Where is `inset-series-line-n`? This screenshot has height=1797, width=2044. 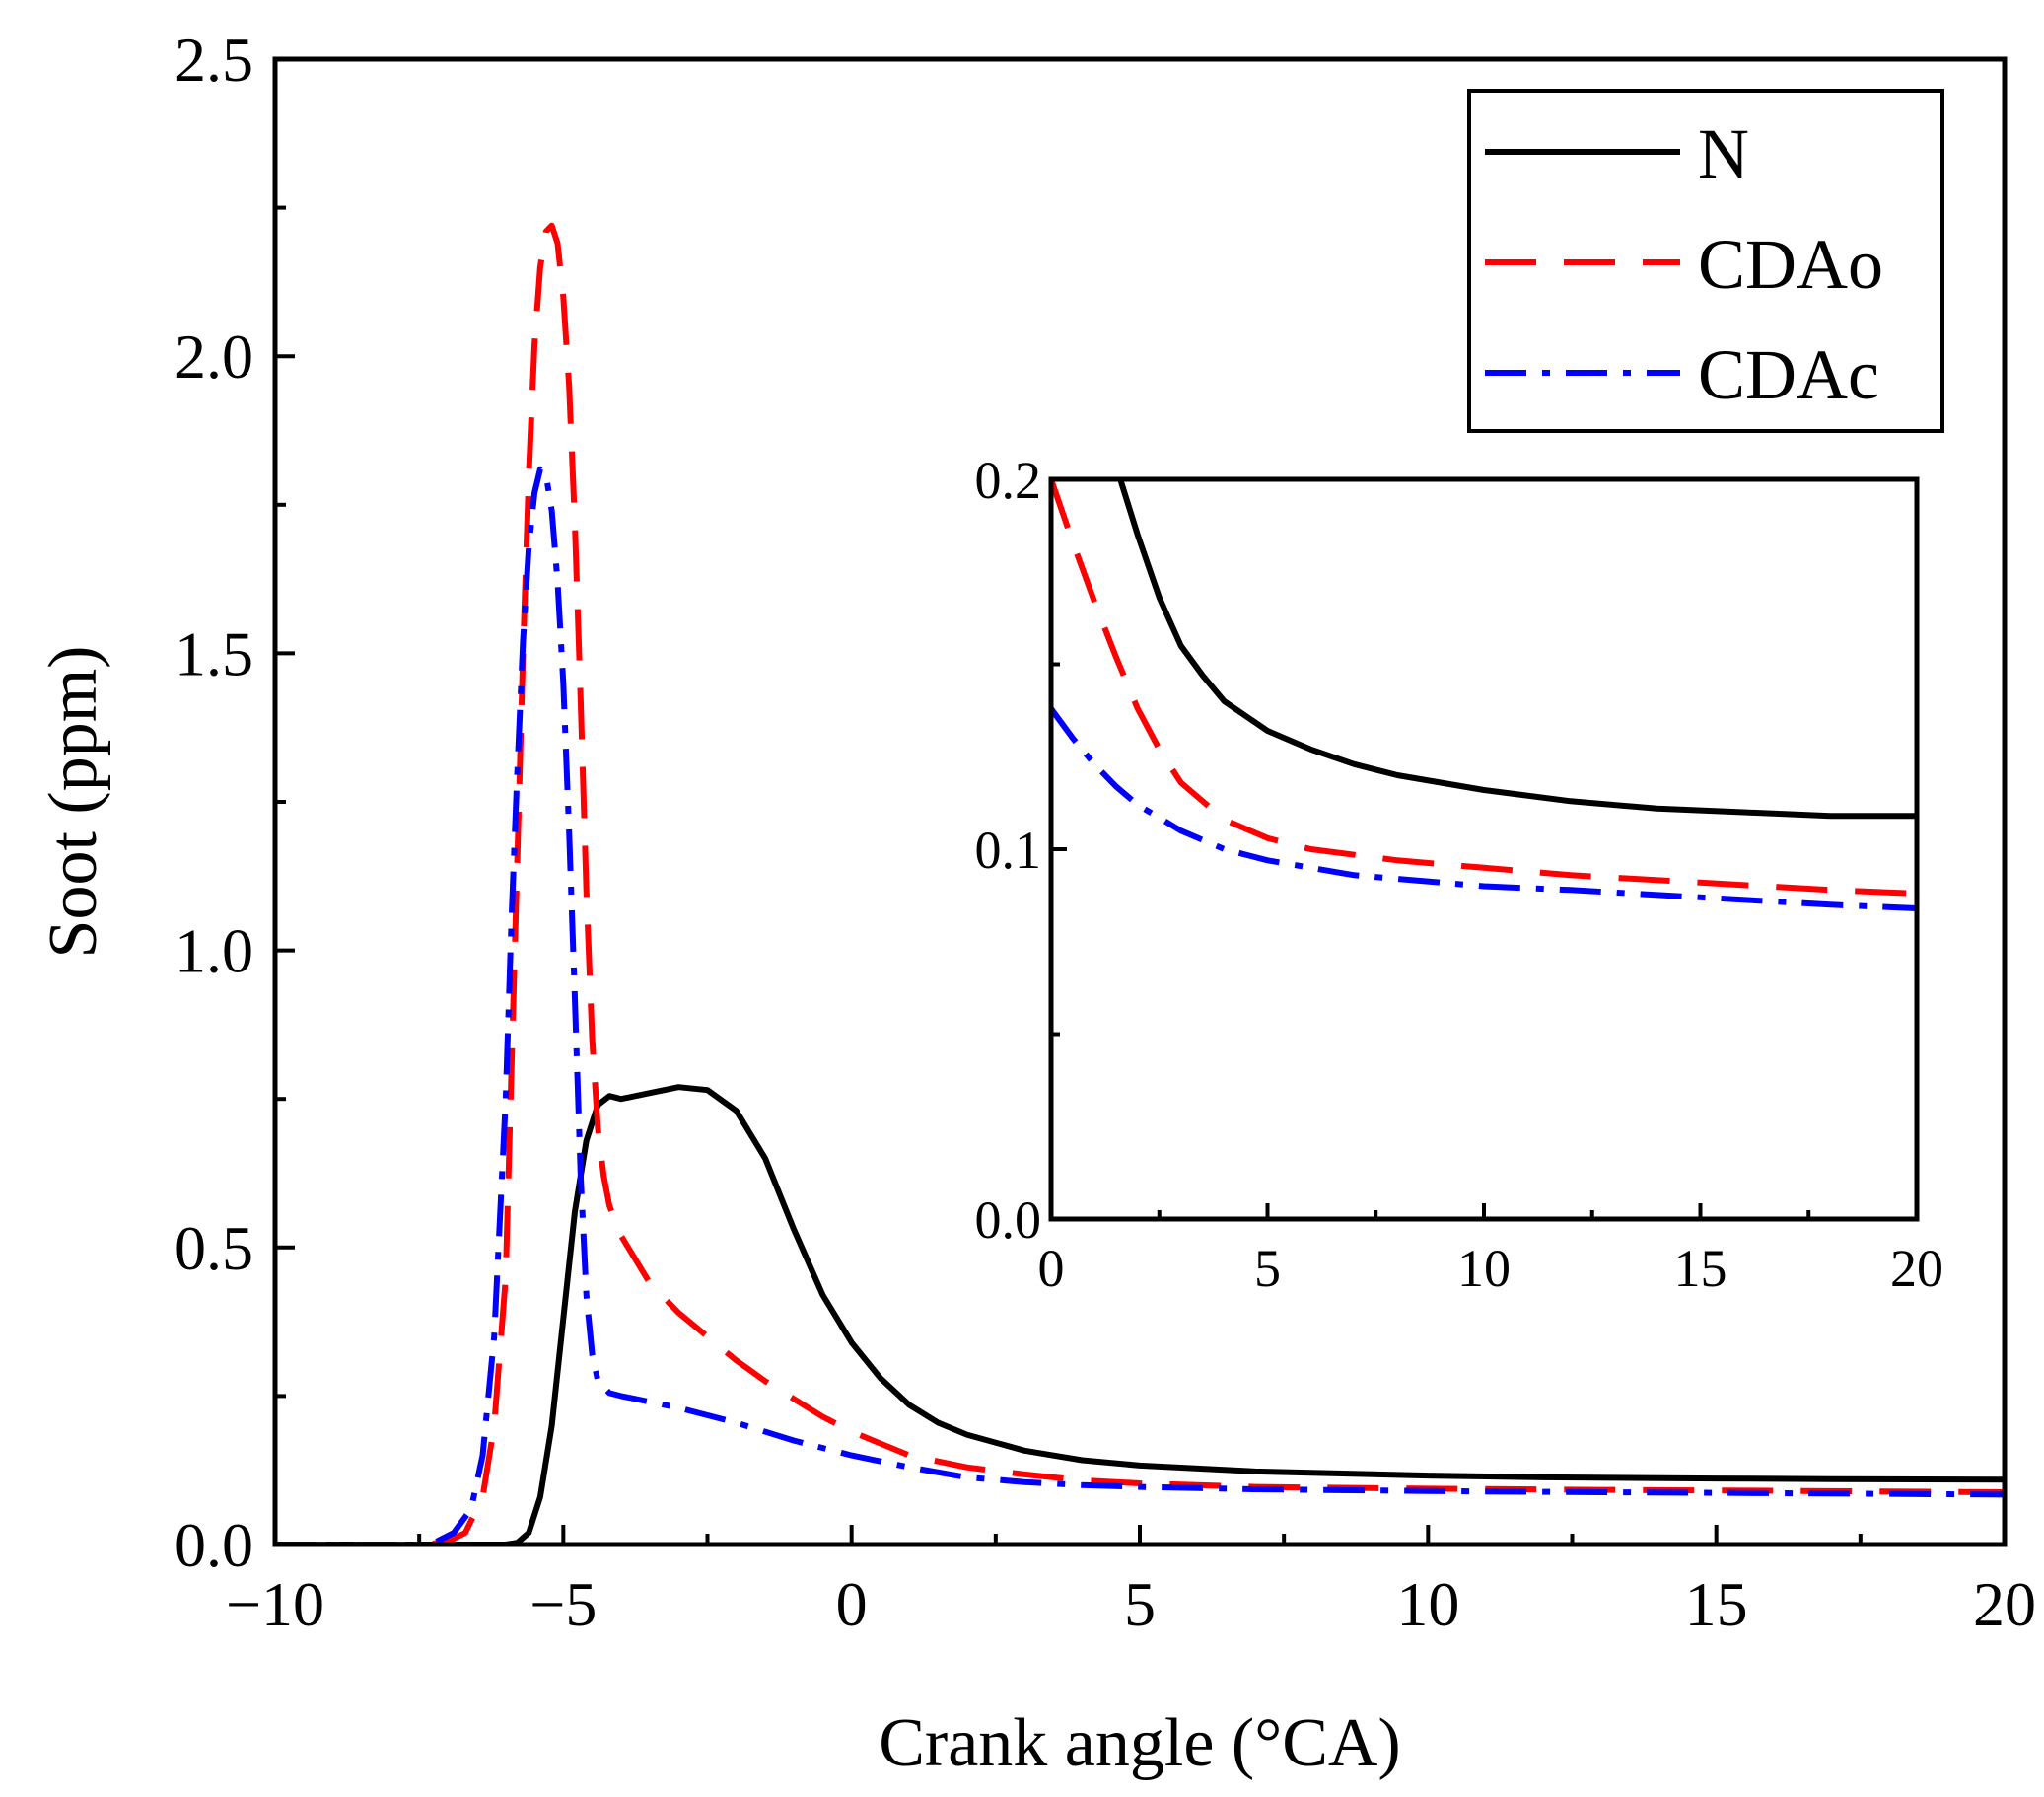
inset-series-line-n is located at coordinates (1517, 649).